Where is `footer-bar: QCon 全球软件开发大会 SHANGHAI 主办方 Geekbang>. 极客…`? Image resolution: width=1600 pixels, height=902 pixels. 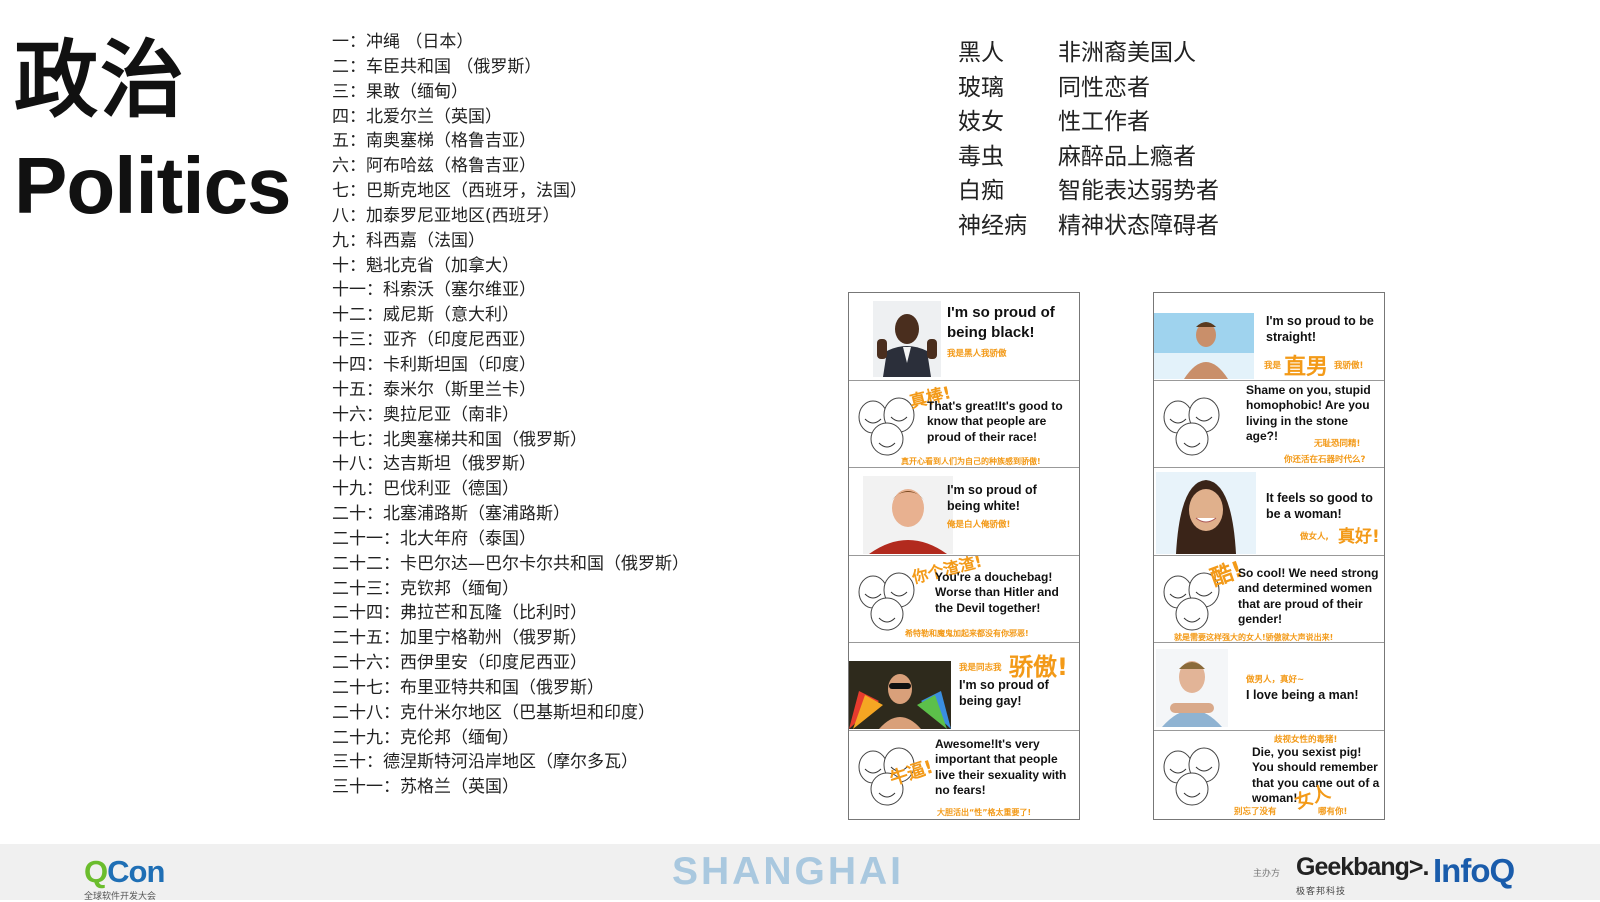
footer-bar: QCon 全球软件开发大会 SHANGHAI 主办方 Geekbang>. 极客… is located at coordinates (800, 873).